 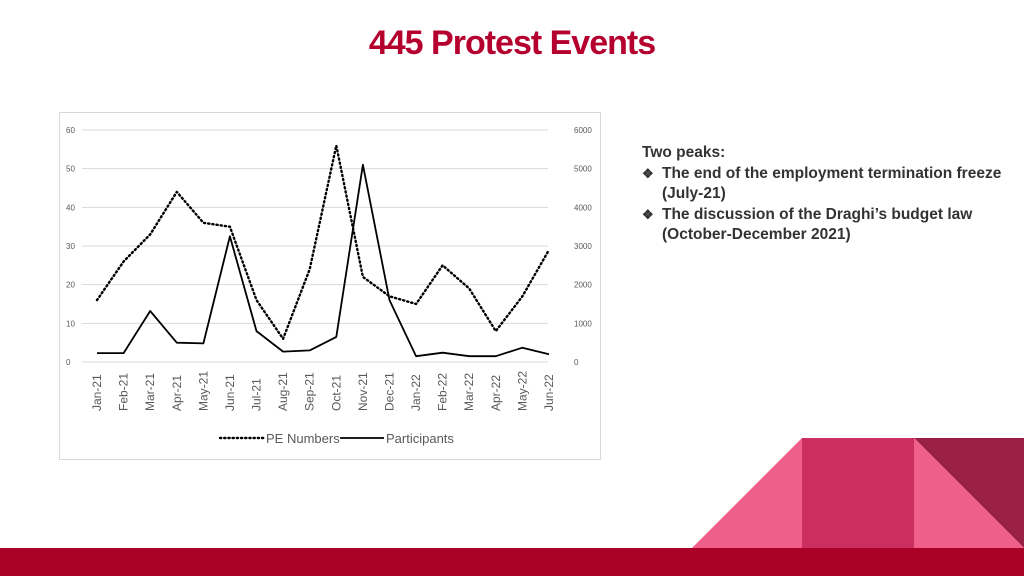 What do you see at coordinates (969, 493) in the screenshot?
I see `decor-triangle-right-bottom` at bounding box center [969, 493].